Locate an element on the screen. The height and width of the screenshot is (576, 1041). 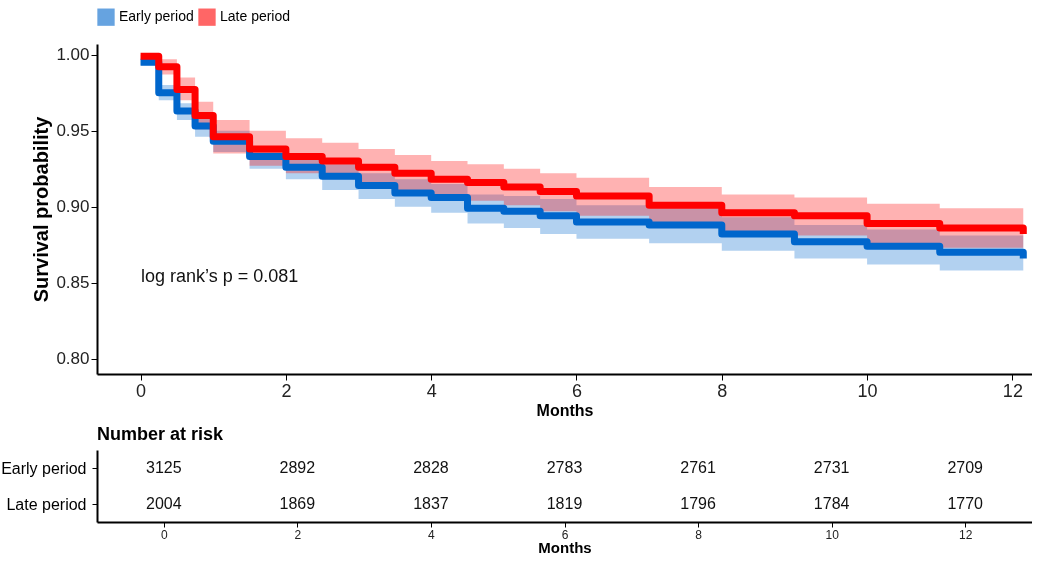
legend-label: Late period is located at coordinates (255, 16).